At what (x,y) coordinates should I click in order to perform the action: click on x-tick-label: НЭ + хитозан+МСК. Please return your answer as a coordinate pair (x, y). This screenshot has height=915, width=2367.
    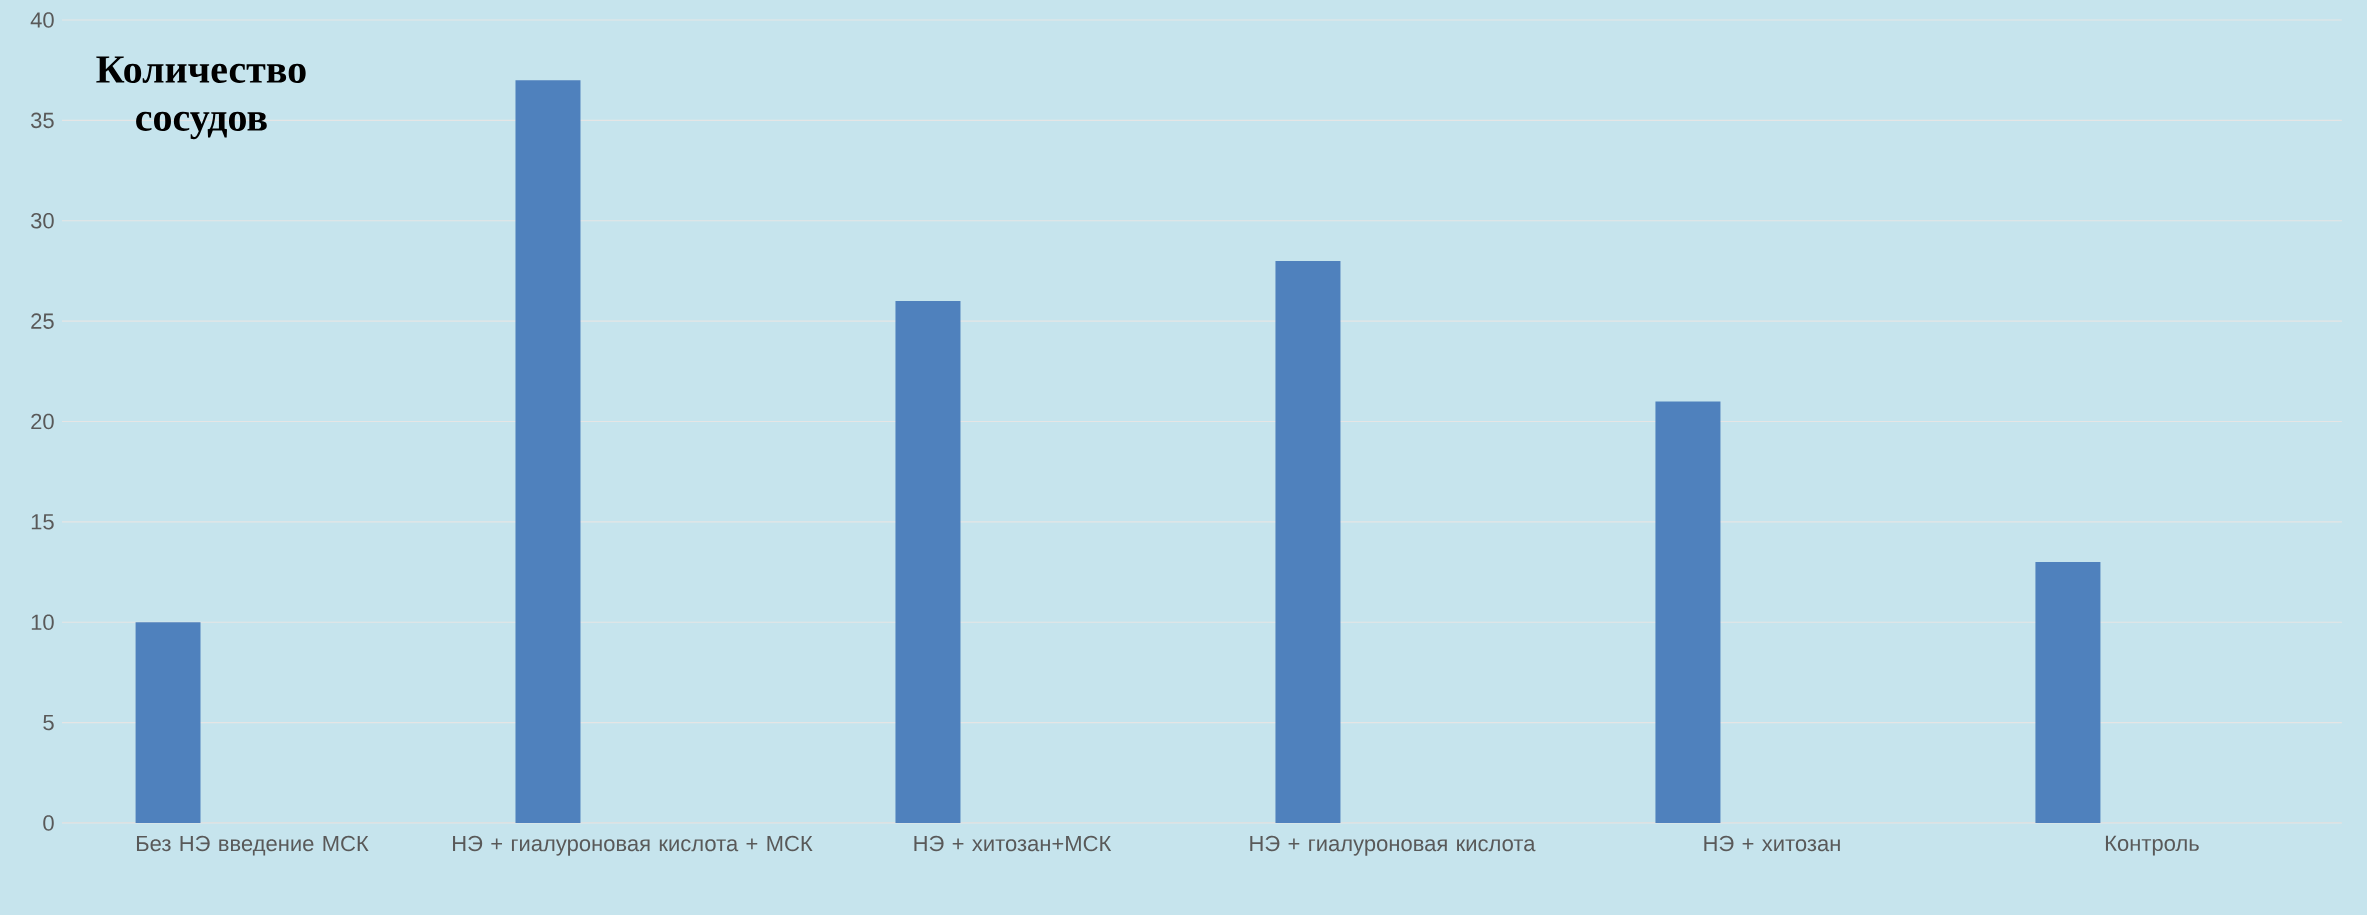
    Looking at the image, I should click on (1013, 843).